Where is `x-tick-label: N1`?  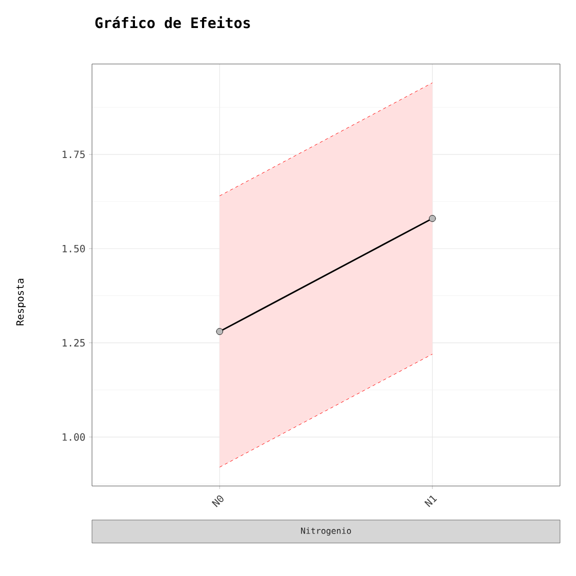 x-tick-label: N1 is located at coordinates (431, 502).